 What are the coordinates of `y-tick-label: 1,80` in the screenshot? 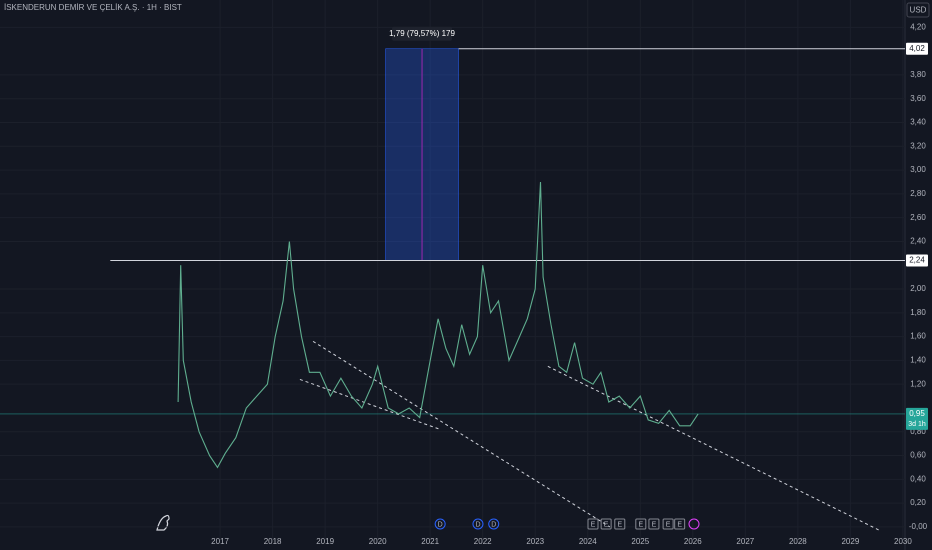 It's located at (918, 312).